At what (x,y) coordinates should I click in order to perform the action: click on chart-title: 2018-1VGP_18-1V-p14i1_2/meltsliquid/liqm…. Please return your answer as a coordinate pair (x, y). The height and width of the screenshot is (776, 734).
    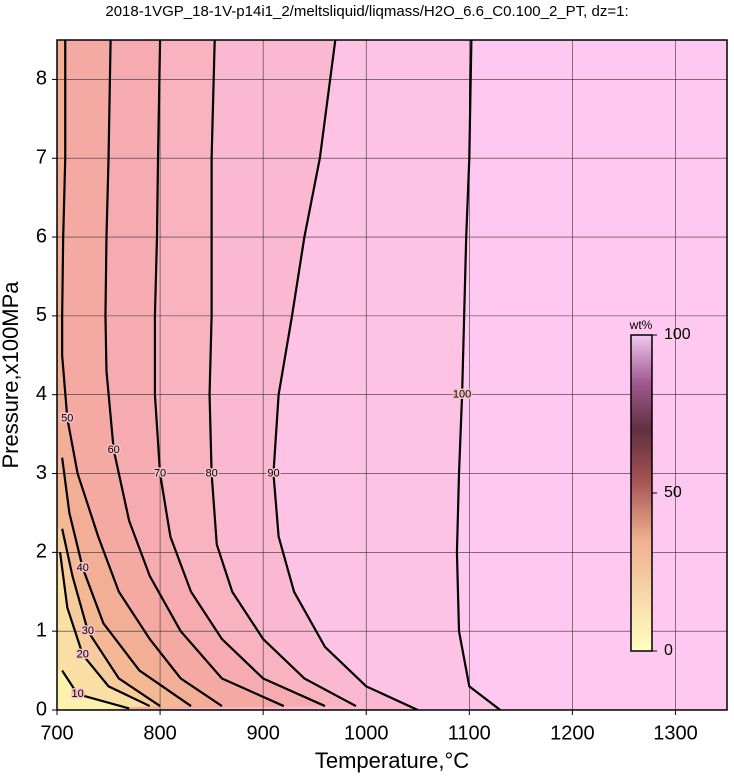
    Looking at the image, I should click on (366, 11).